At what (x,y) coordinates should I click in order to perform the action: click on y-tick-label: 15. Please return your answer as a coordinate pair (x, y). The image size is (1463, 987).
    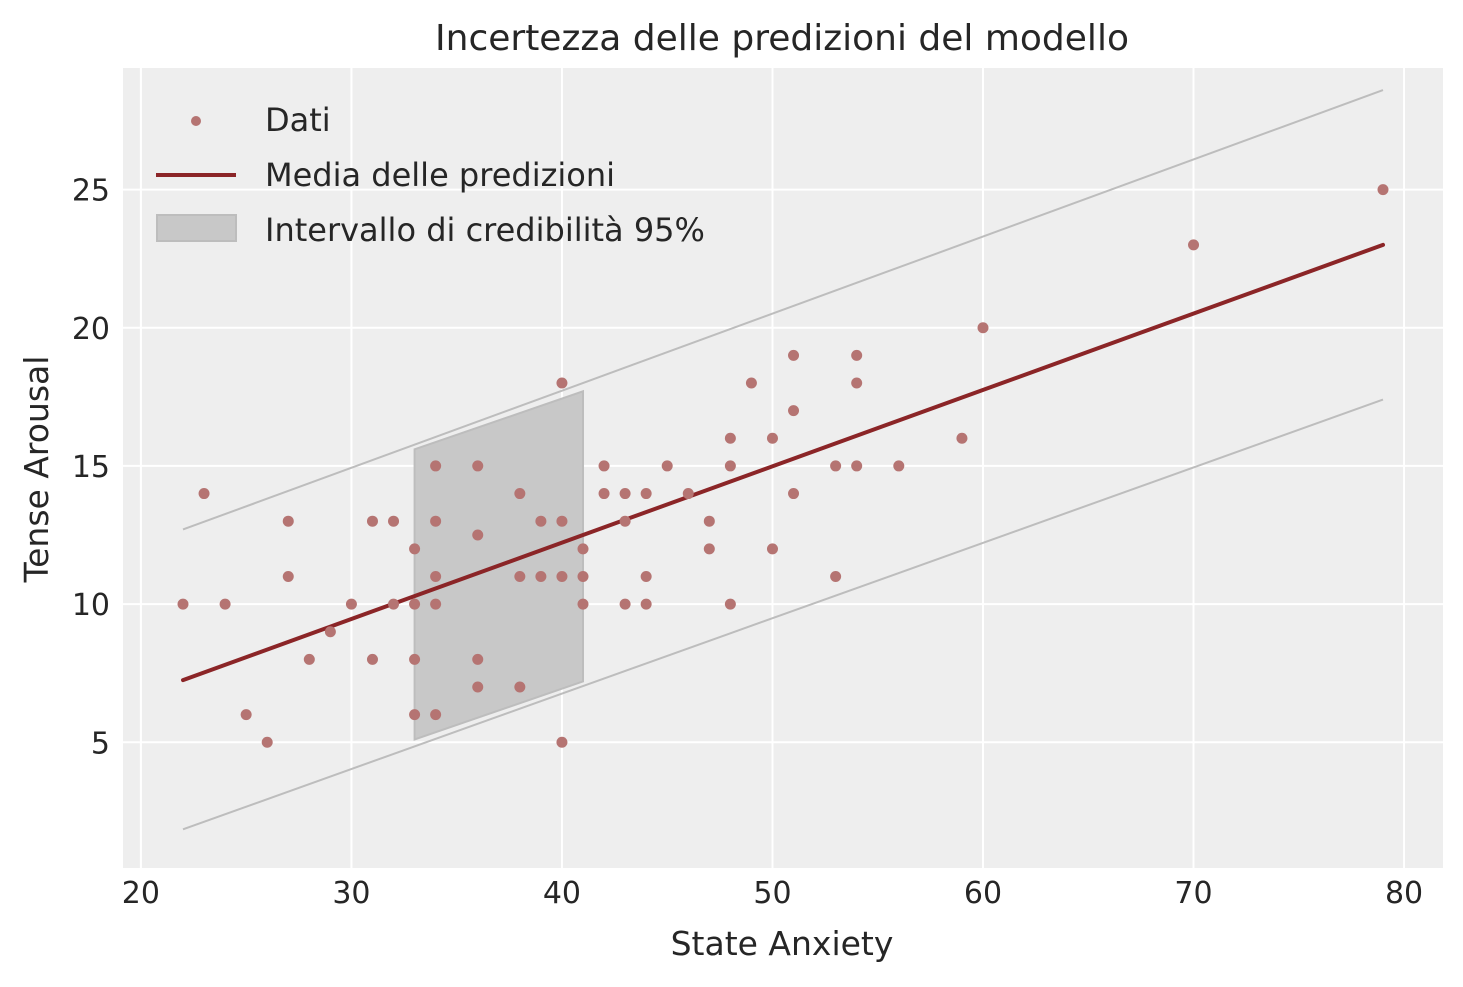
    Looking at the image, I should click on (91, 467).